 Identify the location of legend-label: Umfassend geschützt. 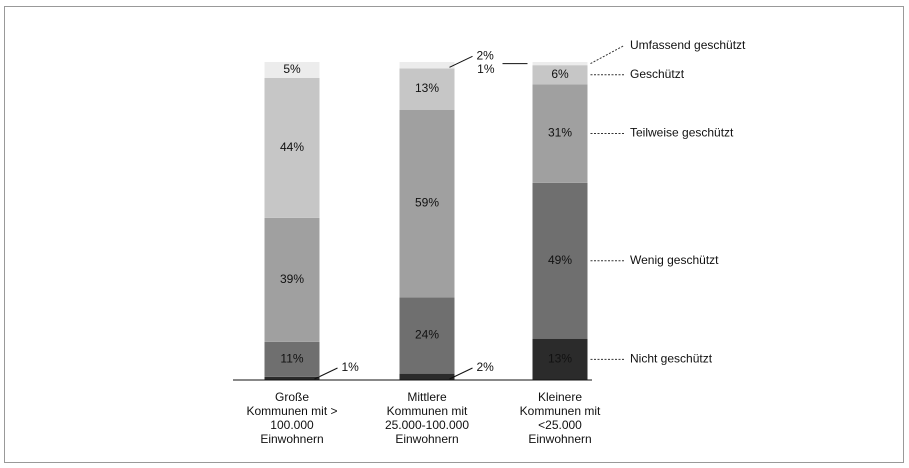
(688, 45).